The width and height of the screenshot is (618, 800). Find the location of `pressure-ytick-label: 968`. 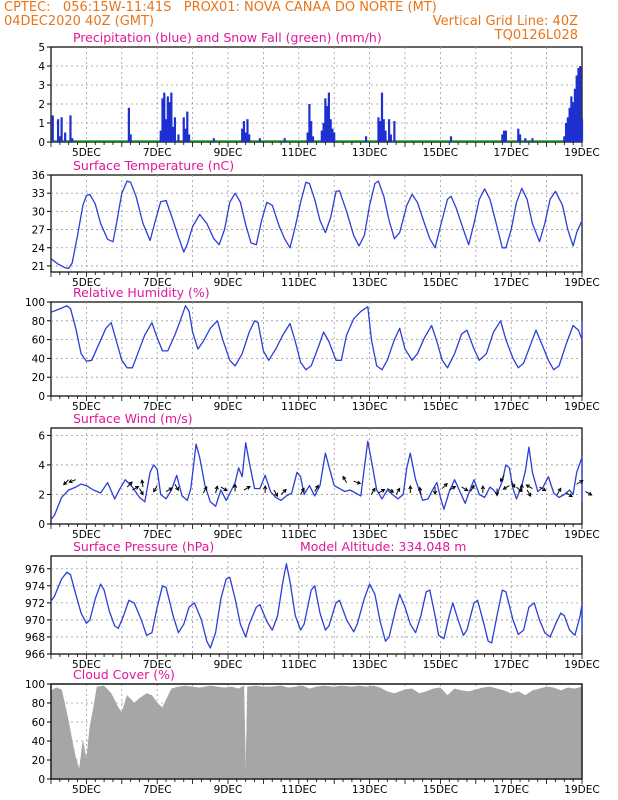

pressure-ytick-label: 968 is located at coordinates (35, 638).